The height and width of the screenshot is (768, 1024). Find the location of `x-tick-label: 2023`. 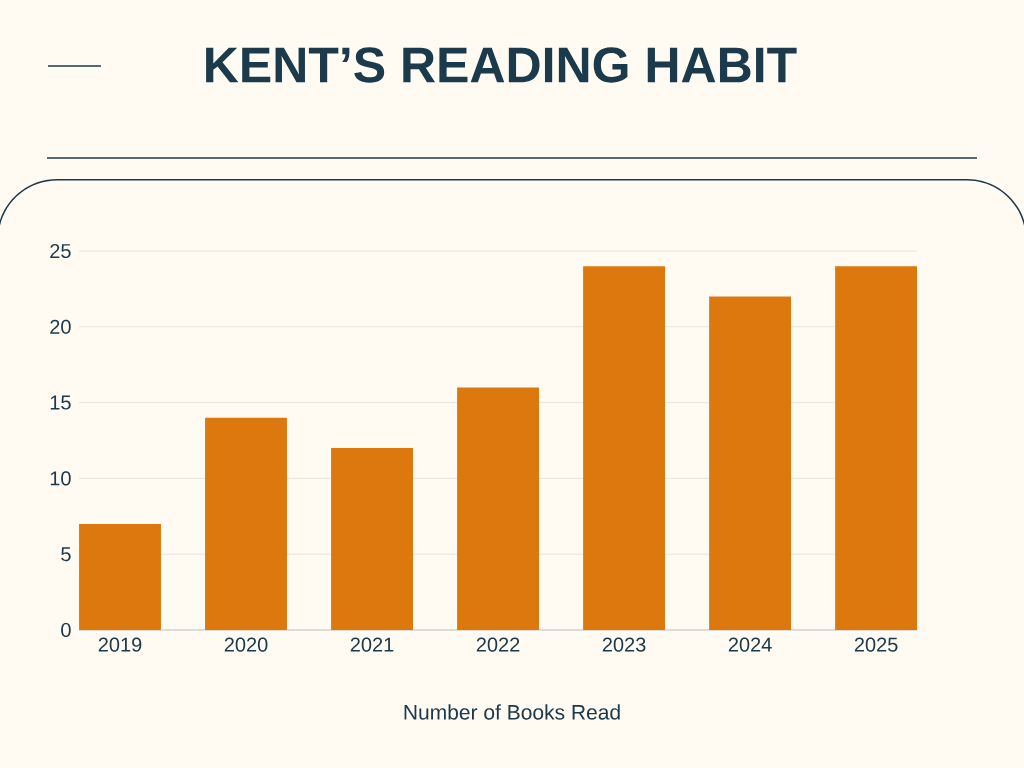

x-tick-label: 2023 is located at coordinates (624, 644).